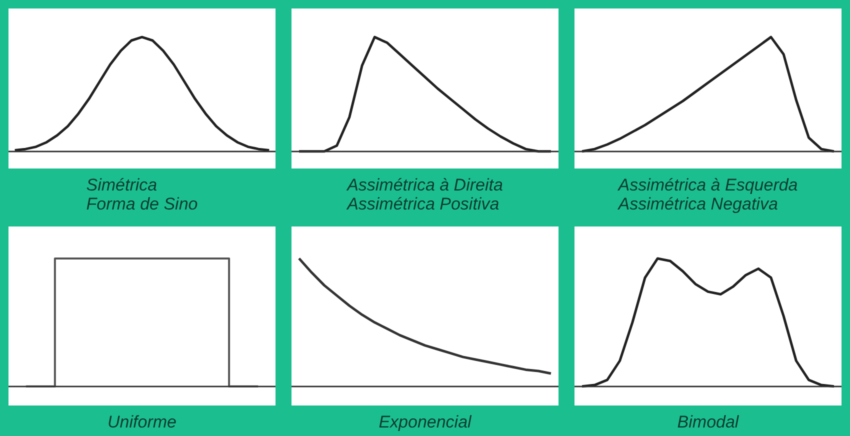 Image resolution: width=850 pixels, height=436 pixels. Describe the element at coordinates (142, 195) in the screenshot. I see `text: Simétrica Forma de Sino` at that location.